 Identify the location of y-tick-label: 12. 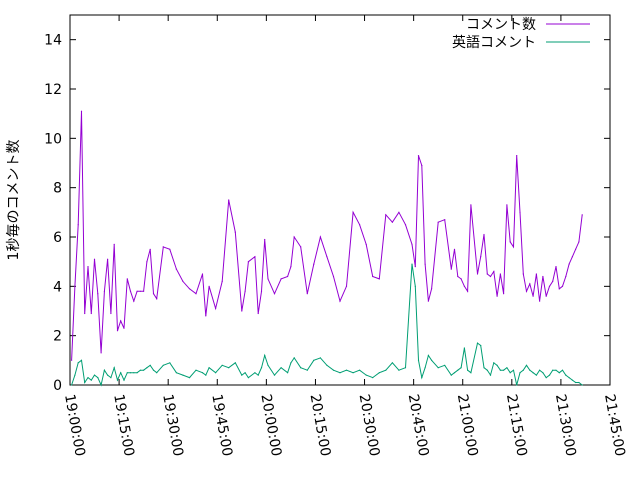
(53, 90).